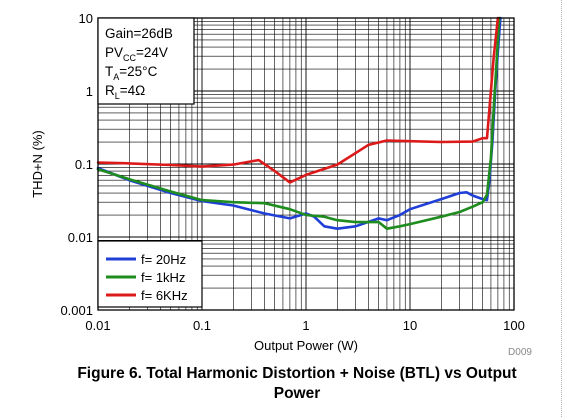 The width and height of the screenshot is (564, 417). I want to click on y-axis-title: THD+N (%), so click(37, 164).